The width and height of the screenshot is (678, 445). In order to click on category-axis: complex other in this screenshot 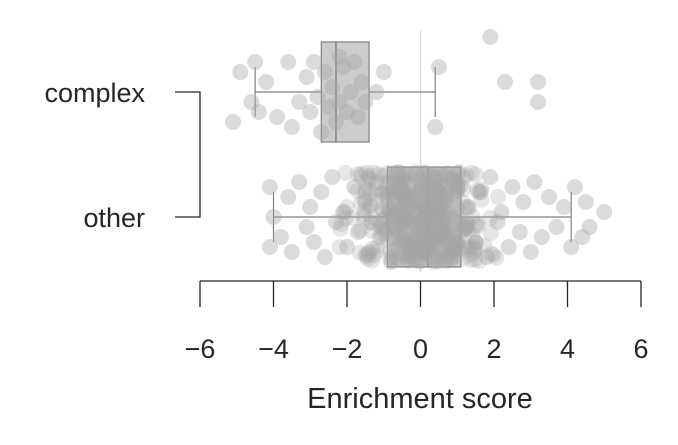, I will do `click(122, 155)`.